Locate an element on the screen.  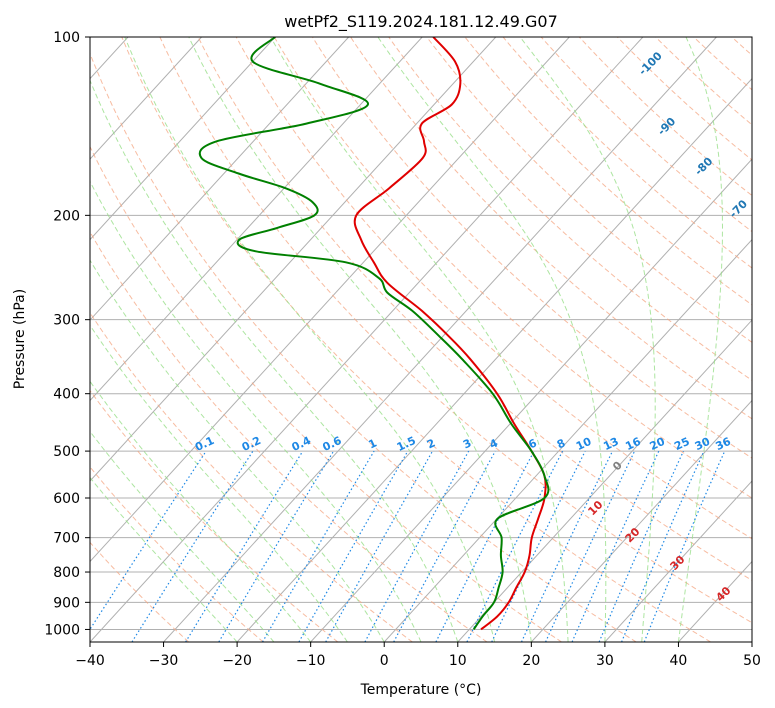
x-tick-label: 20 is located at coordinates (531, 661).